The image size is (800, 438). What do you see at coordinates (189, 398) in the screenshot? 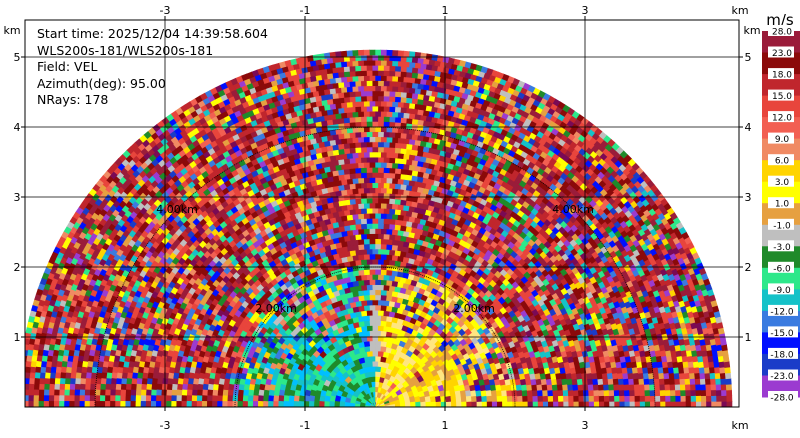
I see `range-gate-2027` at bounding box center [189, 398].